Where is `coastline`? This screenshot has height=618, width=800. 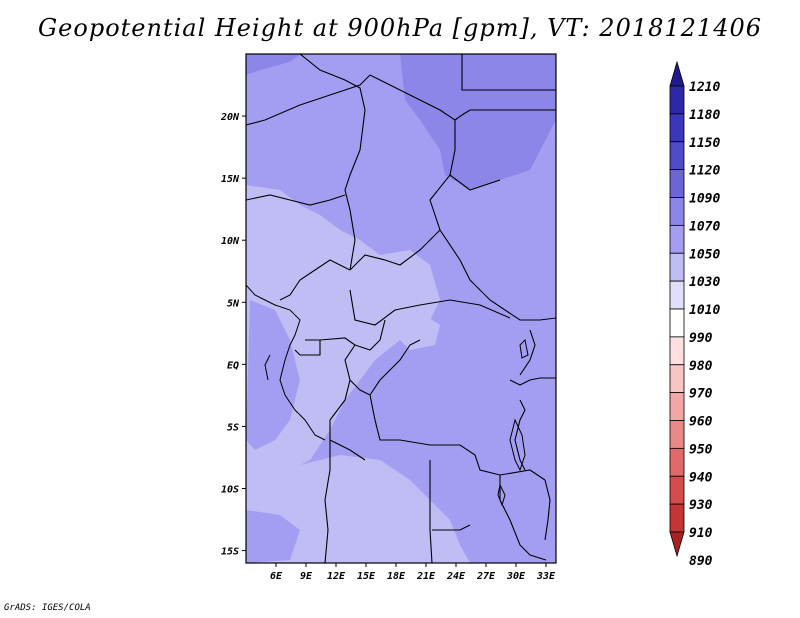
coastline is located at coordinates (387, 395).